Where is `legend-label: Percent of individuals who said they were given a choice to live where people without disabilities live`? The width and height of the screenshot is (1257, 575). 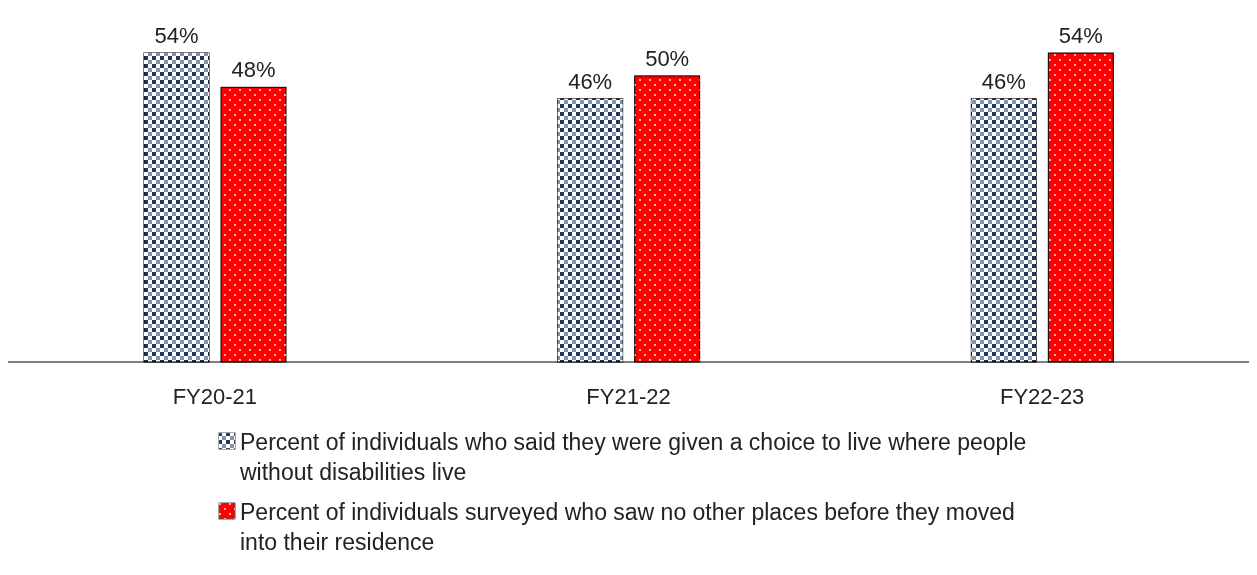 legend-label: Percent of individuals who said they were given a choice to live where people without disabilities live is located at coordinates (634, 457).